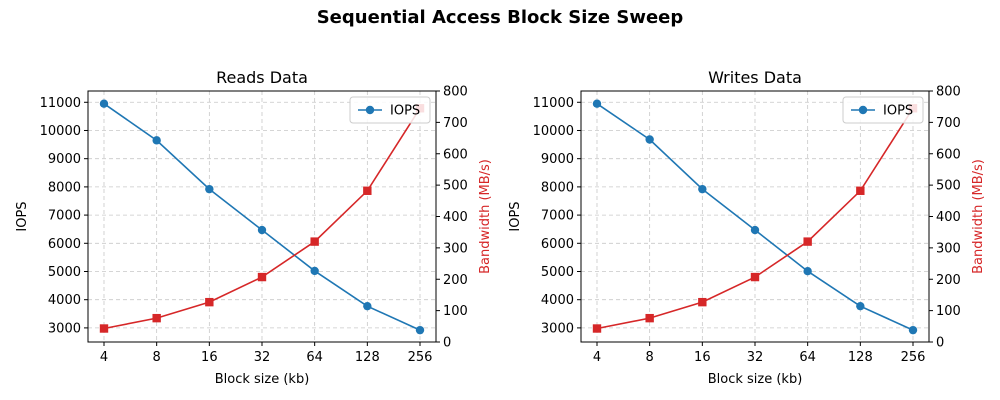  Describe the element at coordinates (262, 77) in the screenshot. I see `chart-title: Reads Data` at that location.